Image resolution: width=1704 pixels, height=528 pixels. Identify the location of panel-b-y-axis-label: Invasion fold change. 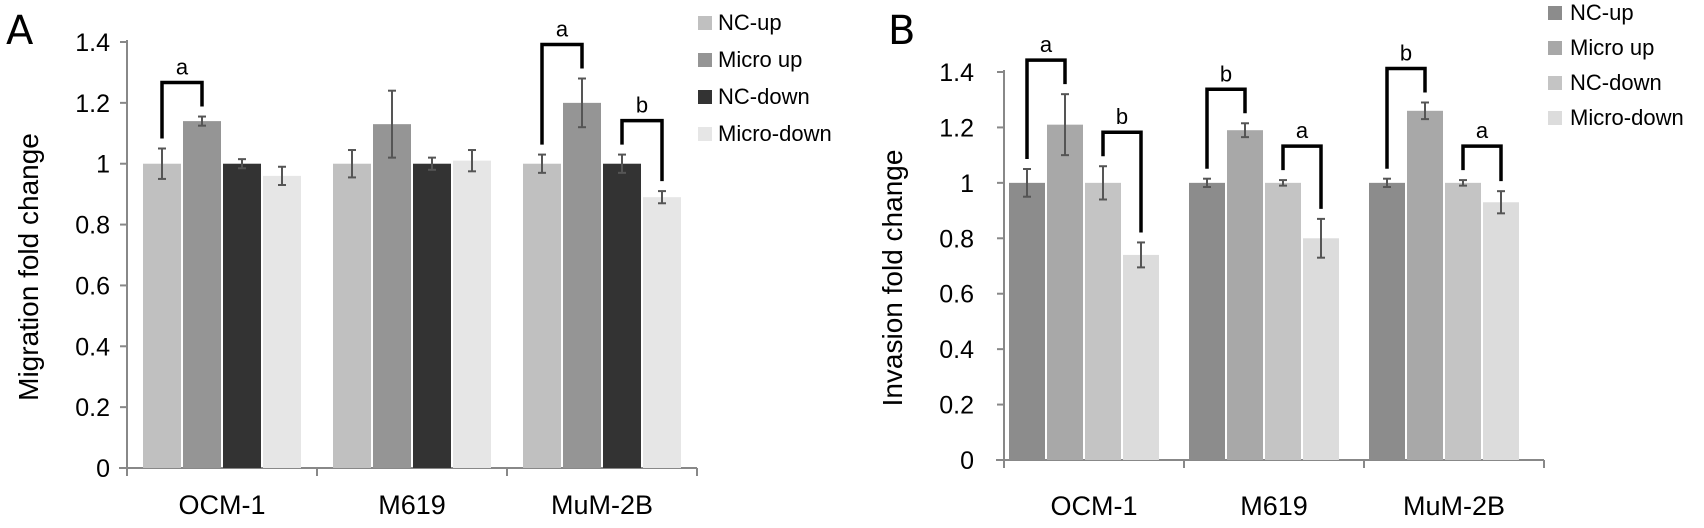
(892, 278).